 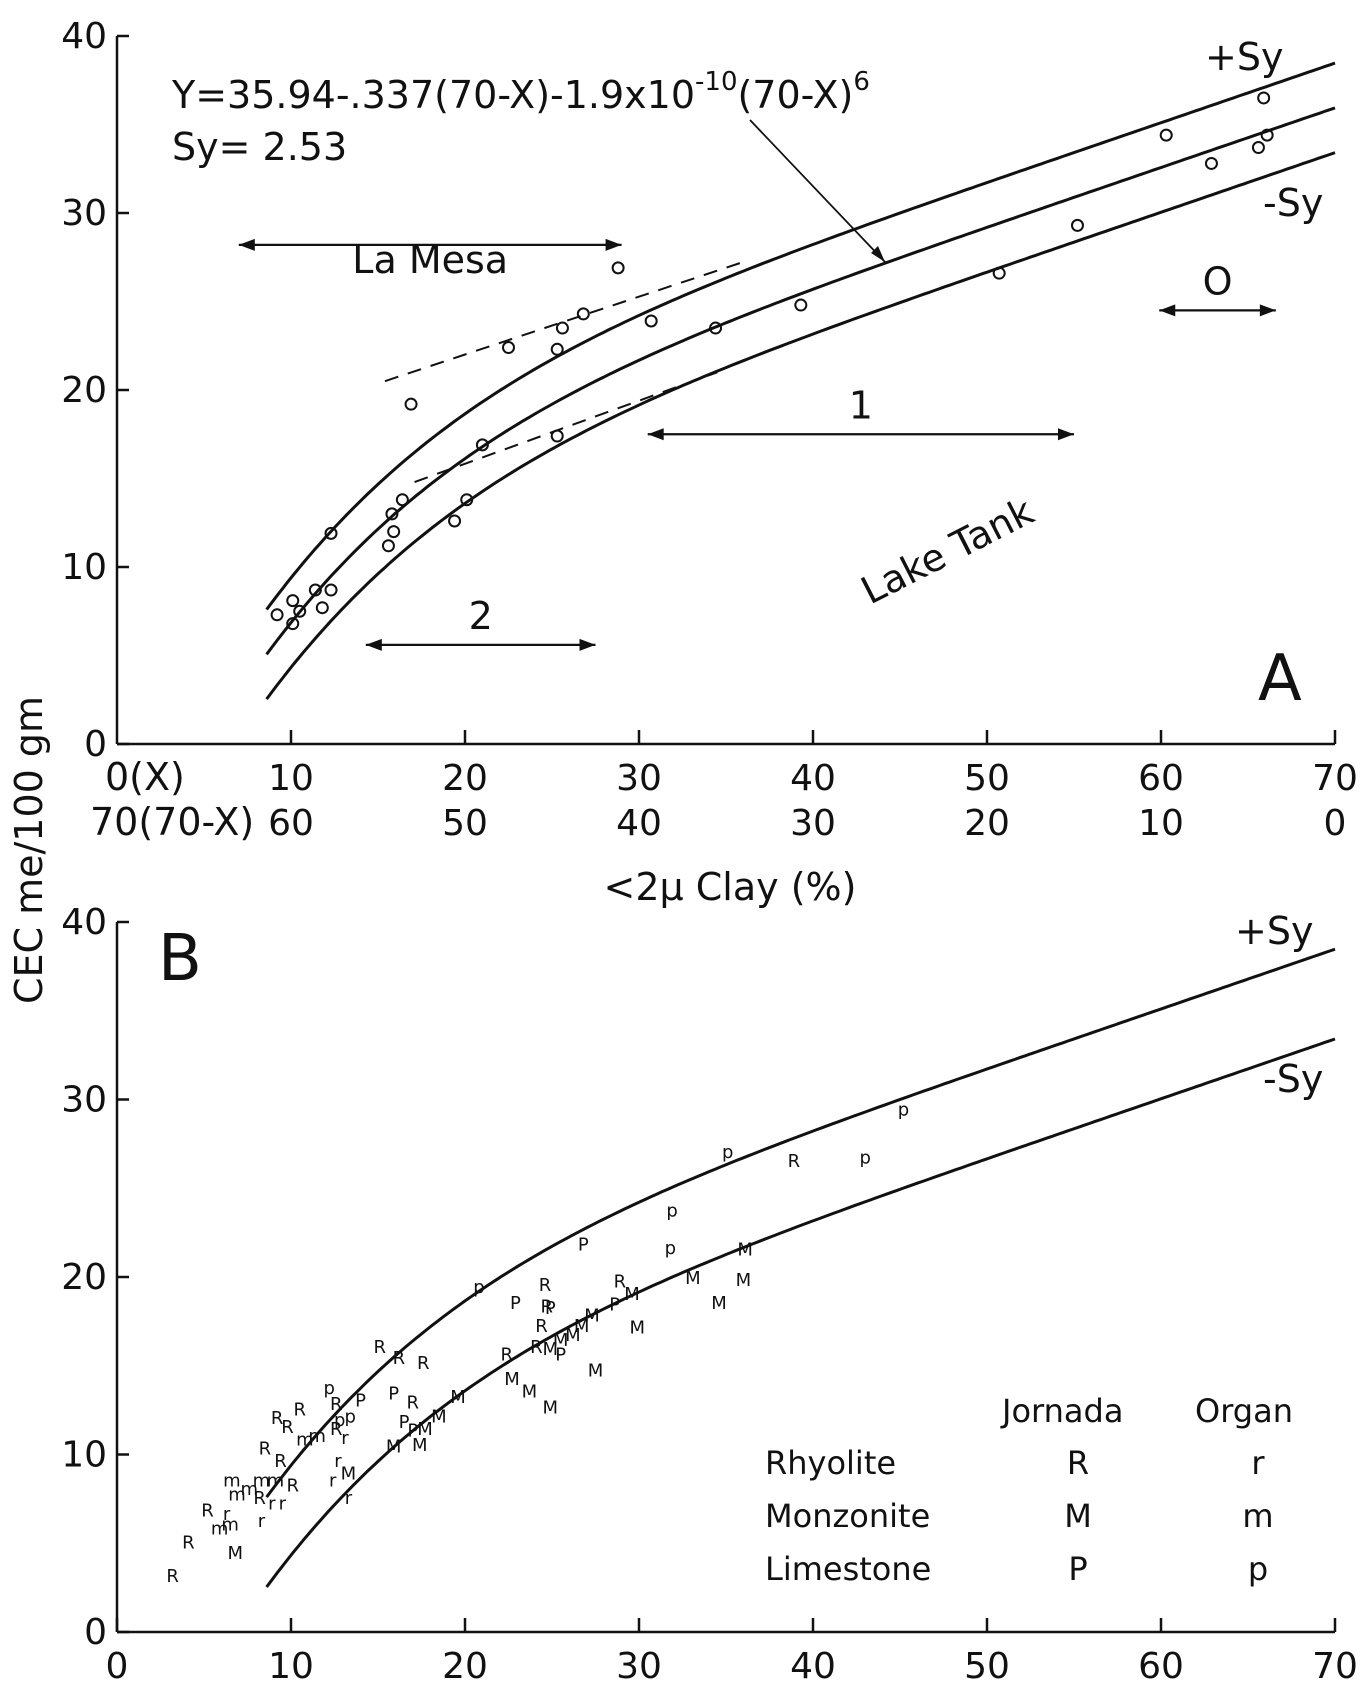 What do you see at coordinates (1280, 679) in the screenshot?
I see `panel-a-label: A` at bounding box center [1280, 679].